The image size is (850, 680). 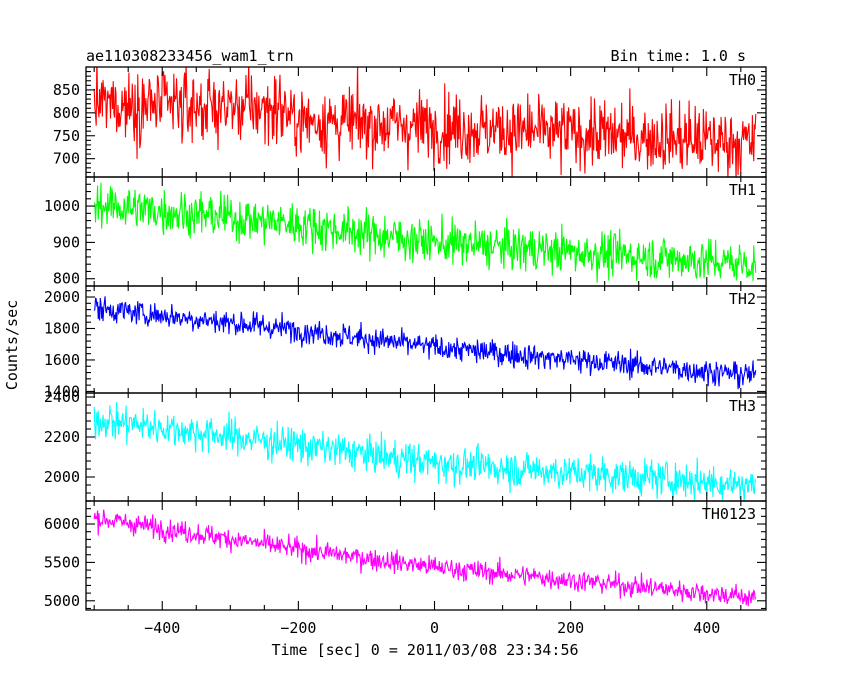 I want to click on x-tick-label: 400, so click(x=706, y=628).